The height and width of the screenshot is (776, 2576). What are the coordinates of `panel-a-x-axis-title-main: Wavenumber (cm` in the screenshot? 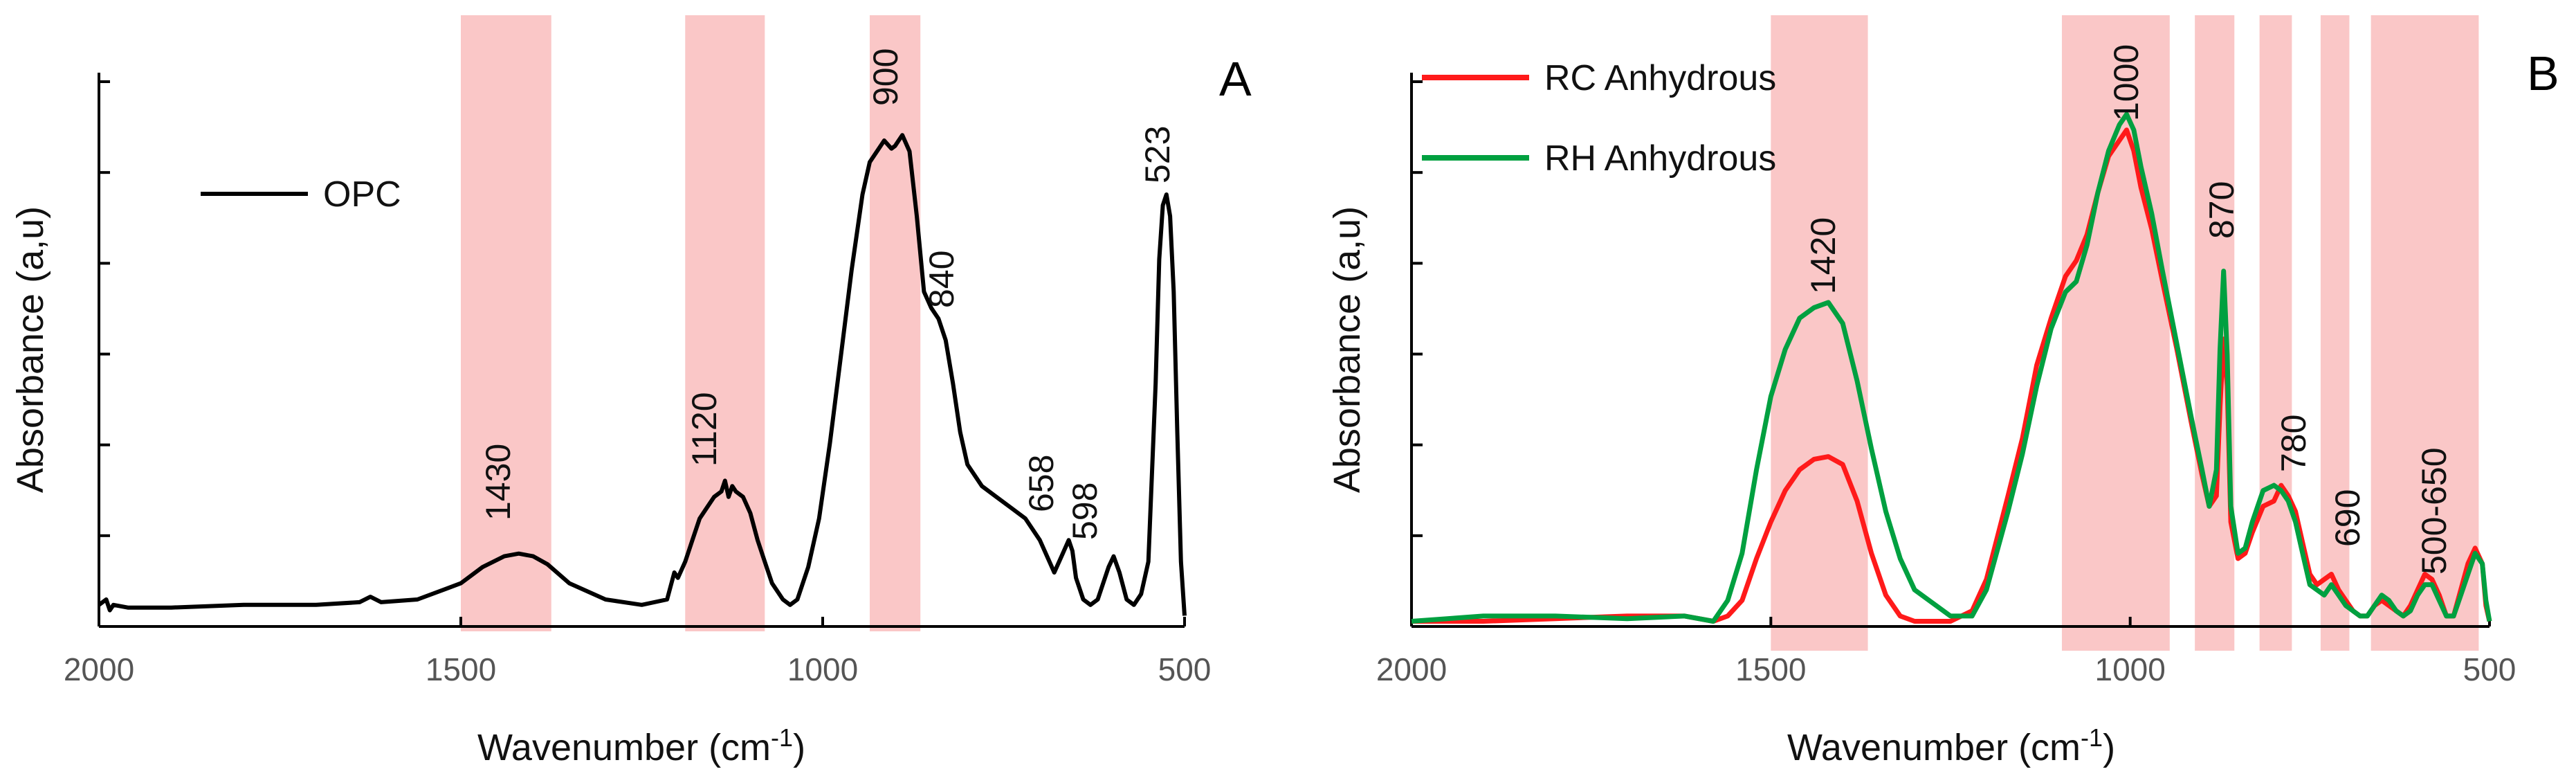 It's located at (624, 747).